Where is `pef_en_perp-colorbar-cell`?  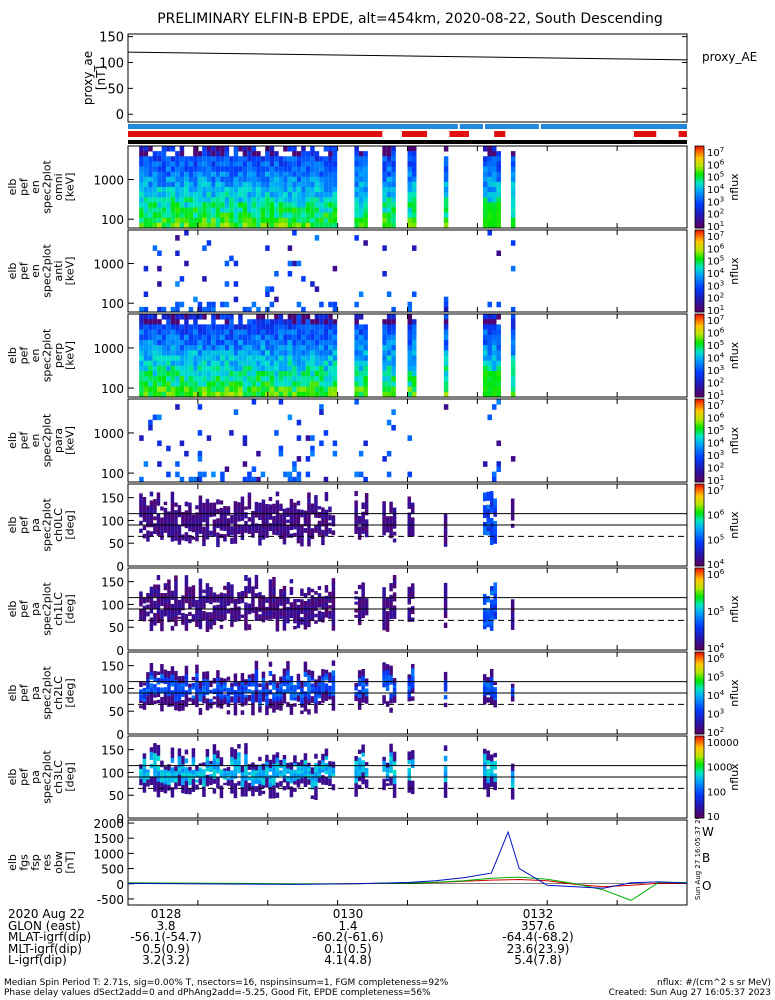 pef_en_perp-colorbar-cell is located at coordinates (699, 346).